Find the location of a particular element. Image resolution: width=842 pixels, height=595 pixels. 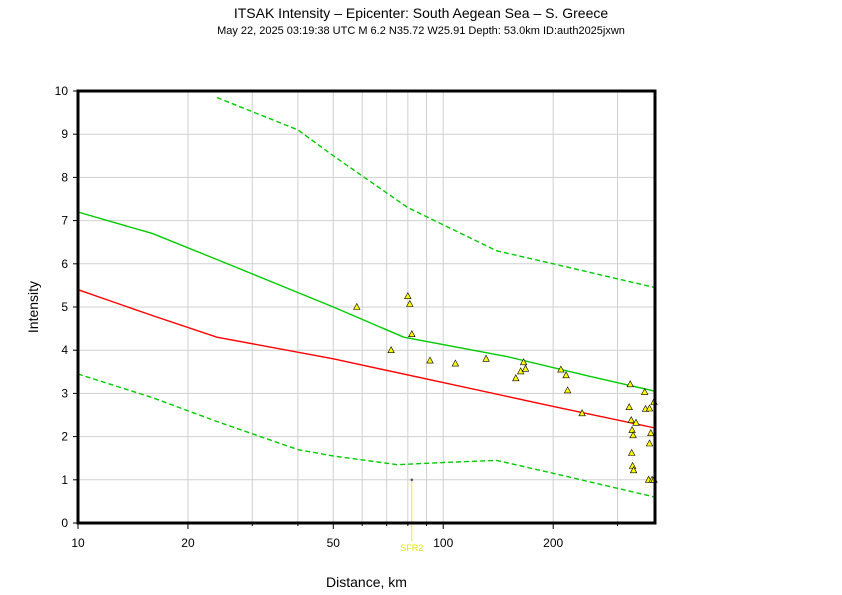

y-tick-label: 10 is located at coordinates (62, 91).